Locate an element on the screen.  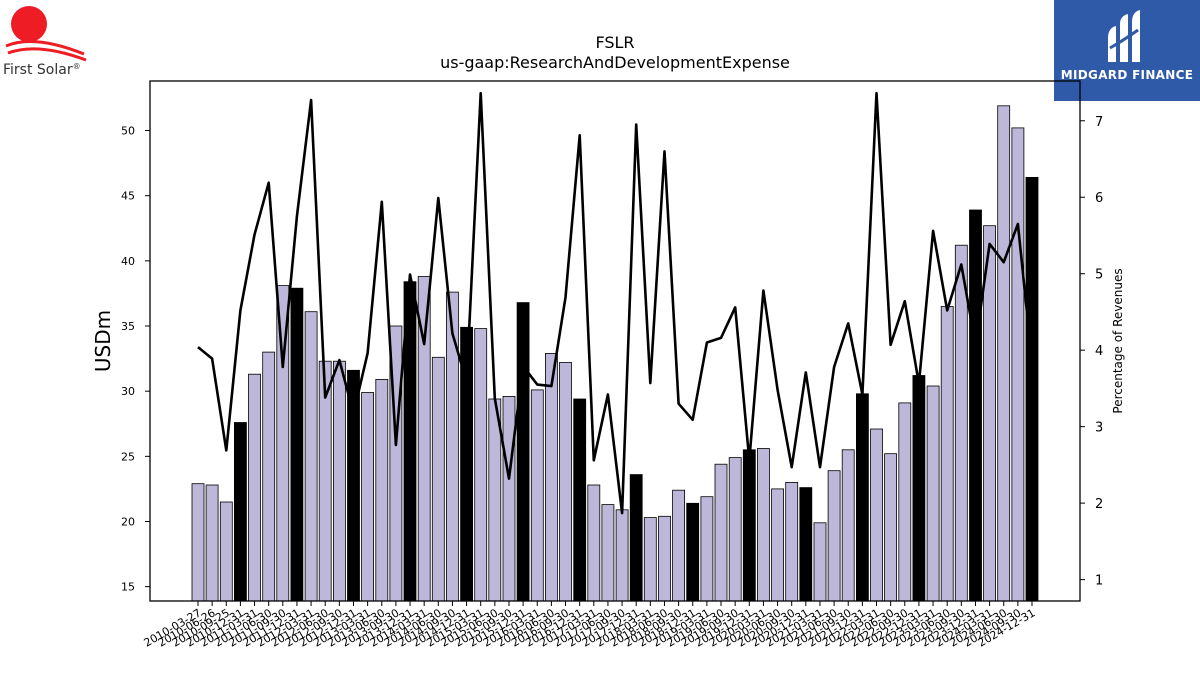
y-tick-label: 15 is located at coordinates (128, 587).